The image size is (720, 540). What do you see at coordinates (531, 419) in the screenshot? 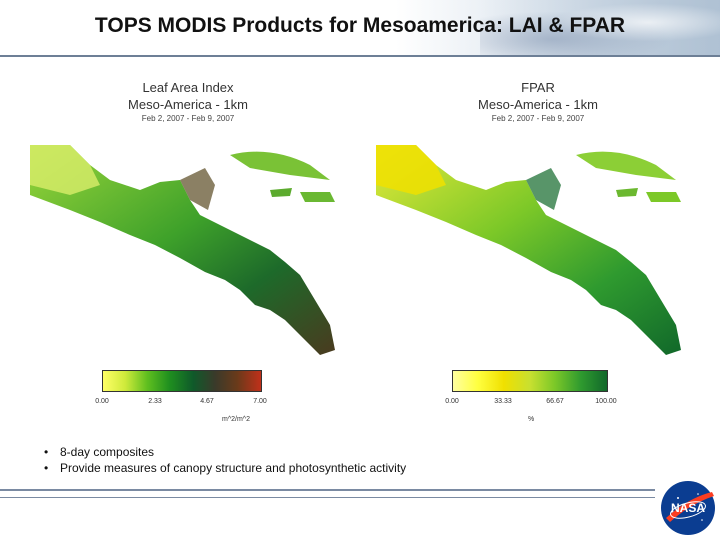
I see `fpar-unit: %` at bounding box center [531, 419].